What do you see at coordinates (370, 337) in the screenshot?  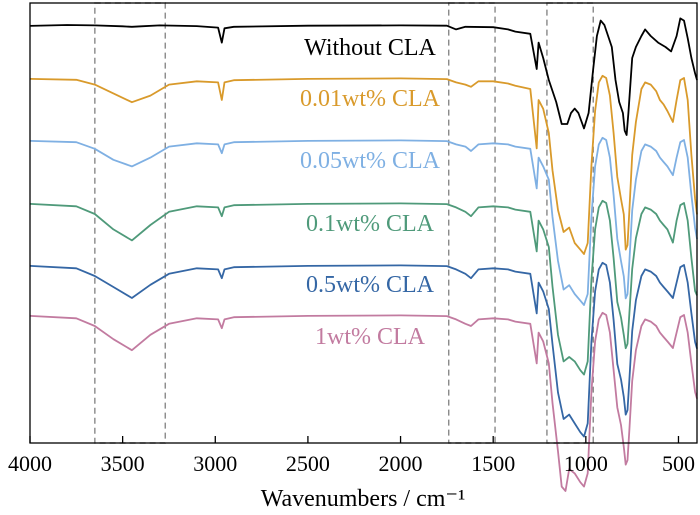 I see `series-label-6: 1wt% CLA` at bounding box center [370, 337].